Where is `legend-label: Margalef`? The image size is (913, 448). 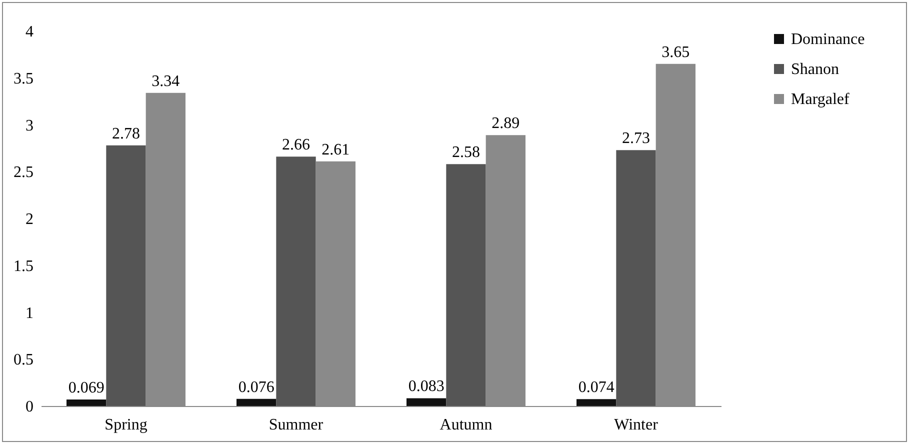 legend-label: Margalef is located at coordinates (820, 99).